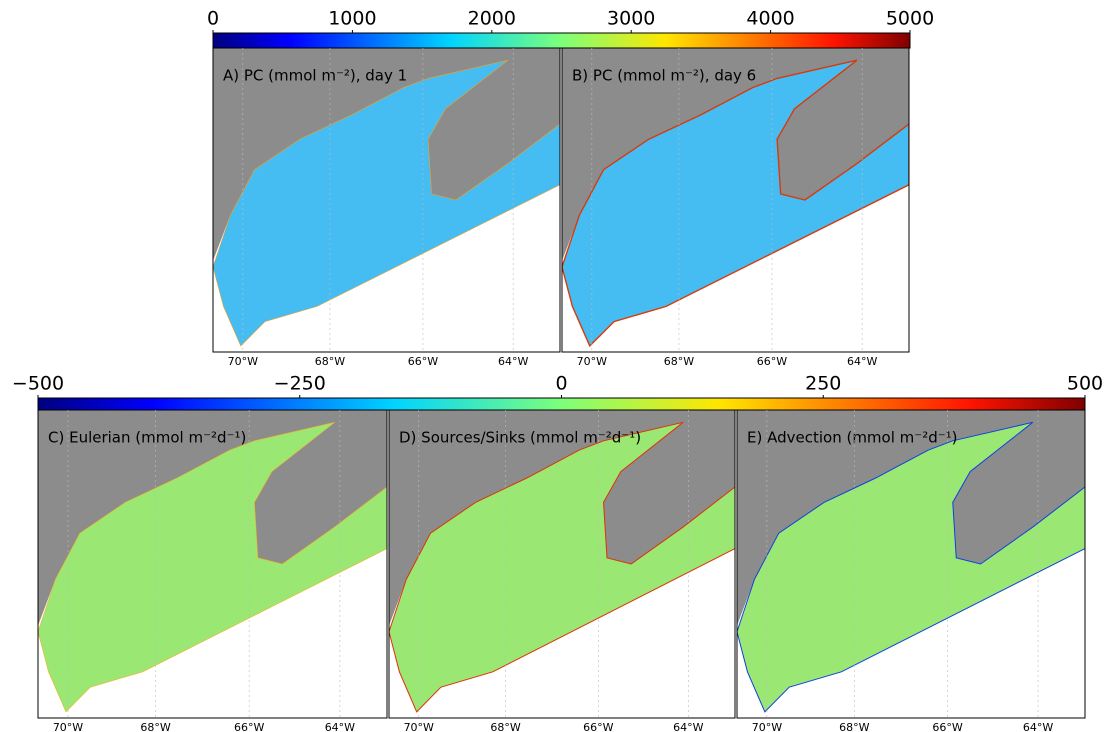 This screenshot has width=1109, height=732. What do you see at coordinates (352, 19) in the screenshot?
I see `colorbar-tick-label: 1000` at bounding box center [352, 19].